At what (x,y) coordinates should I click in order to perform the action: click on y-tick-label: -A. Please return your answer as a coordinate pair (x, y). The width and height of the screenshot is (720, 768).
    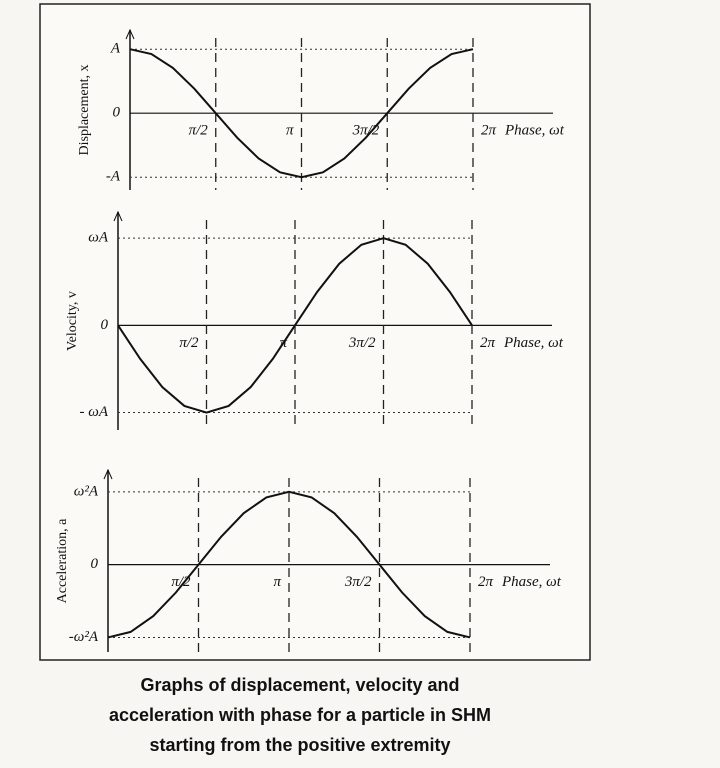
    Looking at the image, I should click on (113, 177).